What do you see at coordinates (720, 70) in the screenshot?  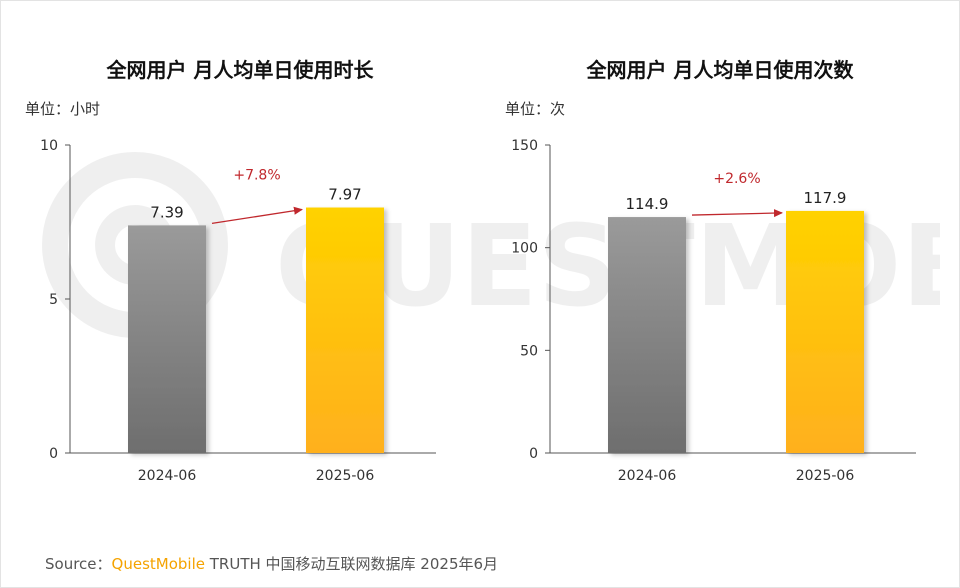 I see `chart-2-title: 全网用户 月人均单日使用次数` at bounding box center [720, 70].